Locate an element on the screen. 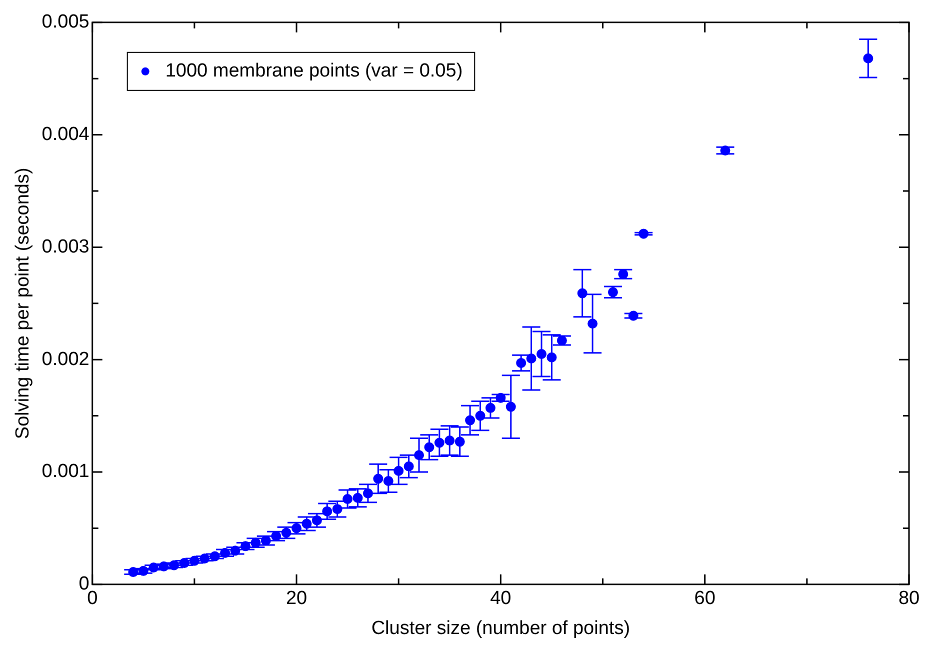 This screenshot has width=935, height=652. y-tick-label: 0.005 is located at coordinates (66, 22).